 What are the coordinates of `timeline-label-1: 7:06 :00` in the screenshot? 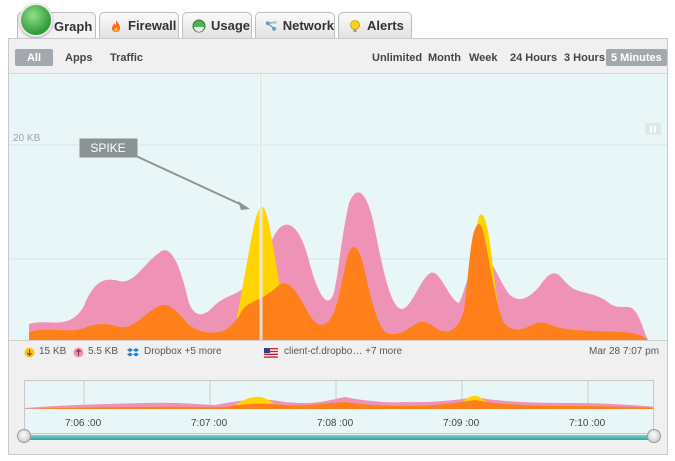 It's located at (83, 423).